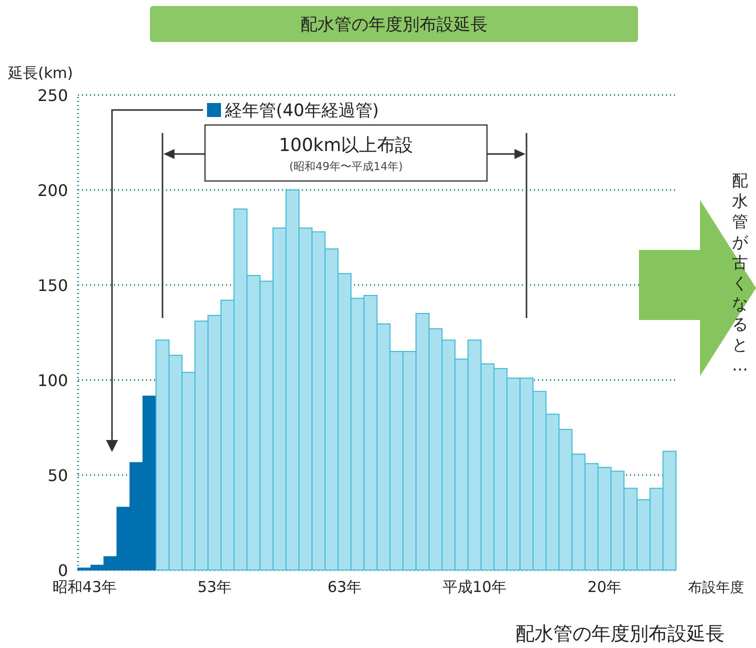 The width and height of the screenshot is (756, 648). I want to click on chart-title: 配水管の年度別布設延長, so click(394, 25).